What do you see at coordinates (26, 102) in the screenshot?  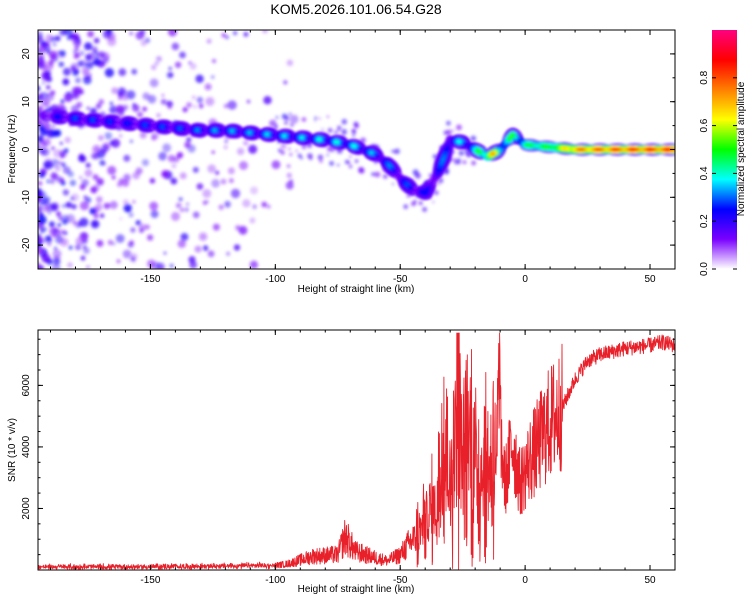 I see `y-tick-label: 10` at bounding box center [26, 102].